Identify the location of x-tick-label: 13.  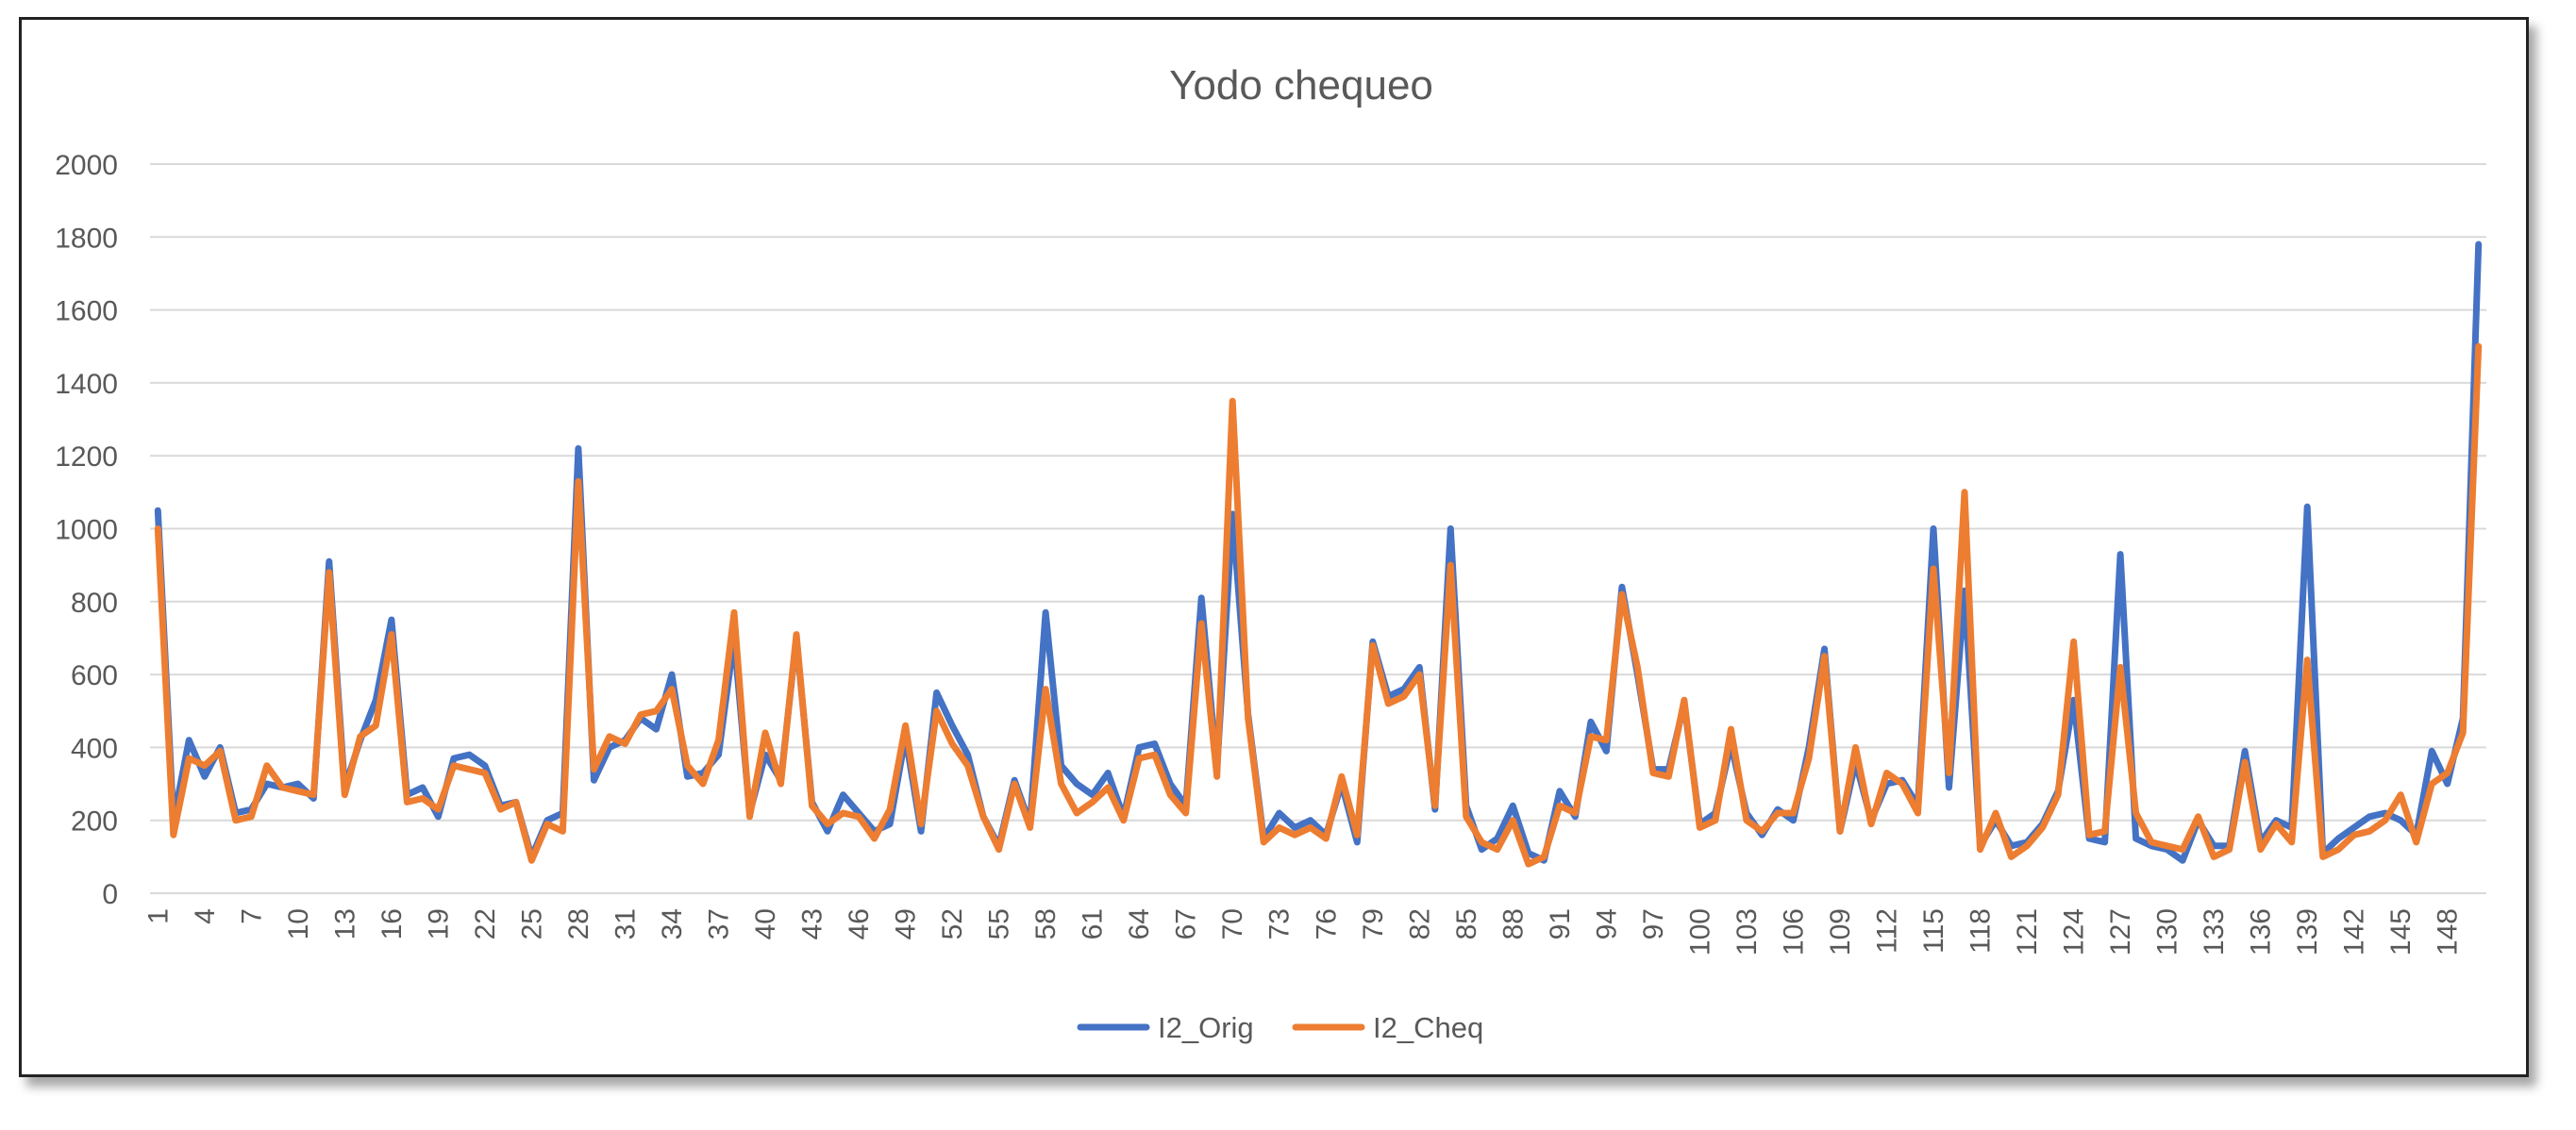
(344, 923).